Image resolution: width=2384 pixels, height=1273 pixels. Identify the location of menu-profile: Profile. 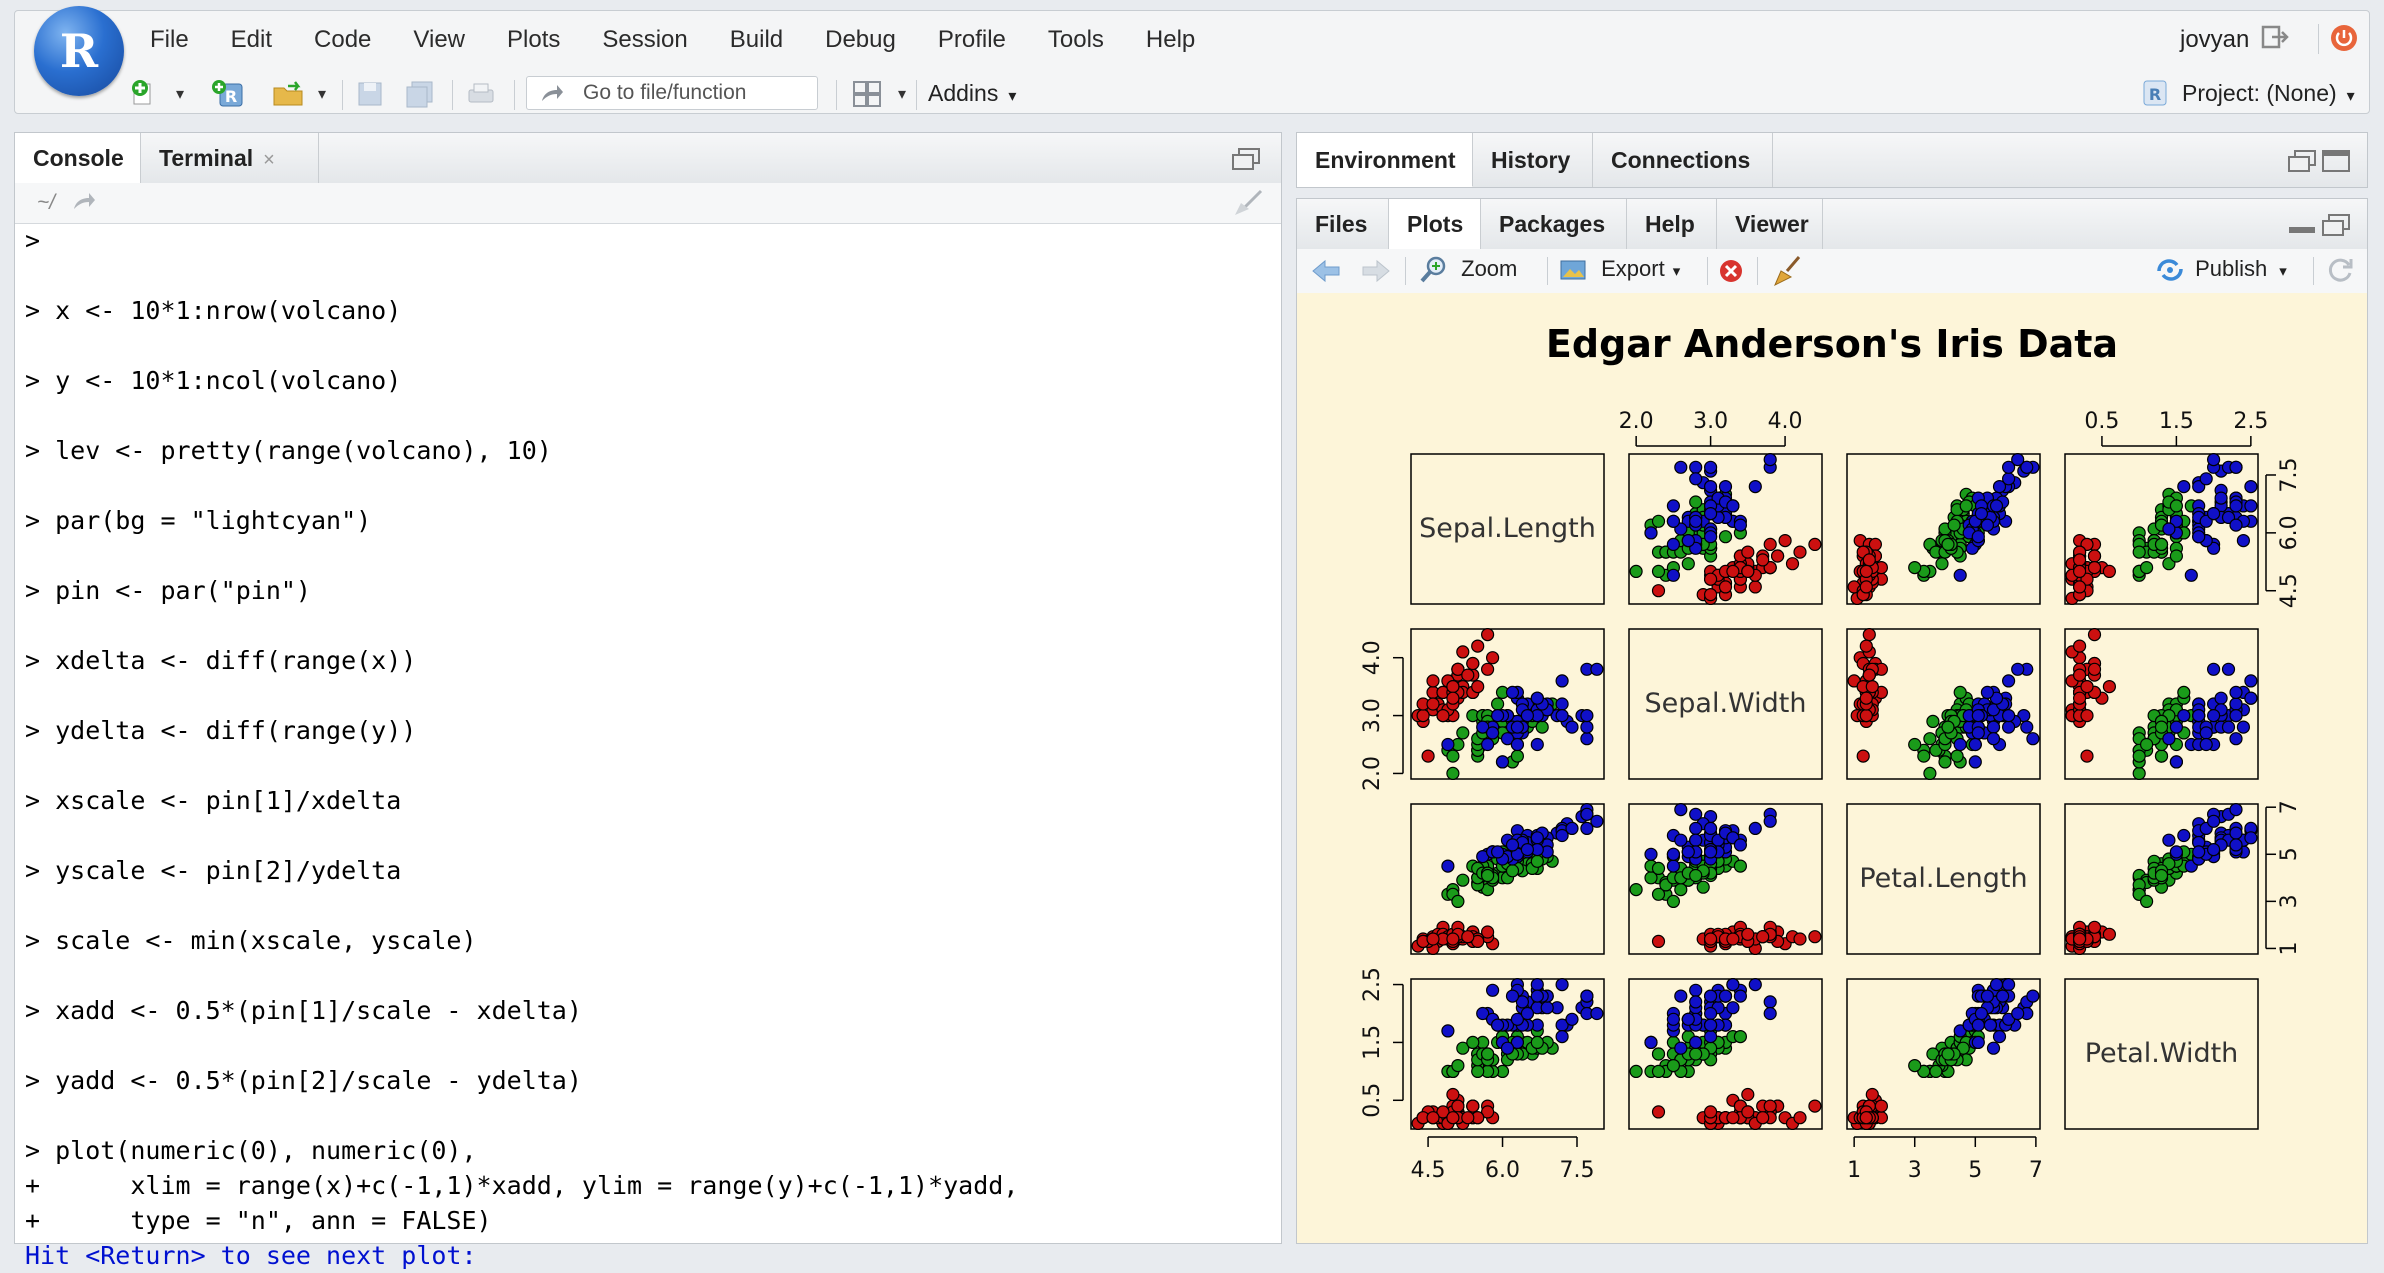
(971, 39).